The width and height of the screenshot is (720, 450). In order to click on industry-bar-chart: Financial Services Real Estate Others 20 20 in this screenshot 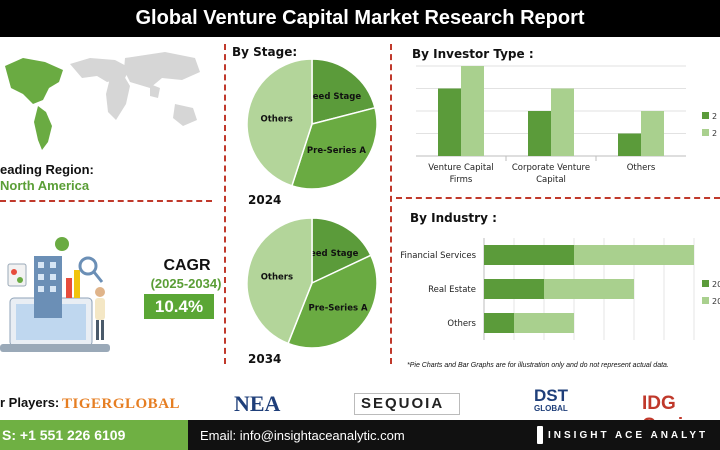, I will do `click(560, 289)`.